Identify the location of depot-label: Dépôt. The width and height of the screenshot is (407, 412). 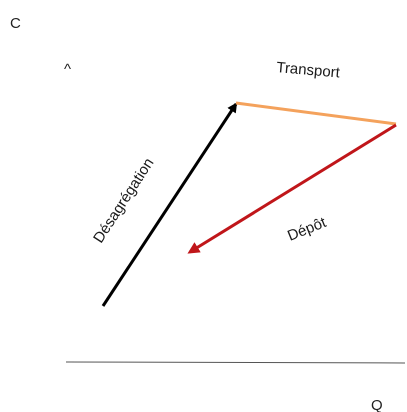
(307, 229).